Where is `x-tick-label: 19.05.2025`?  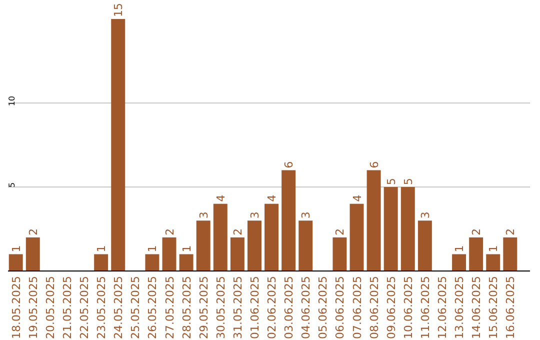 x-tick-label: 19.05.2025 is located at coordinates (33, 307).